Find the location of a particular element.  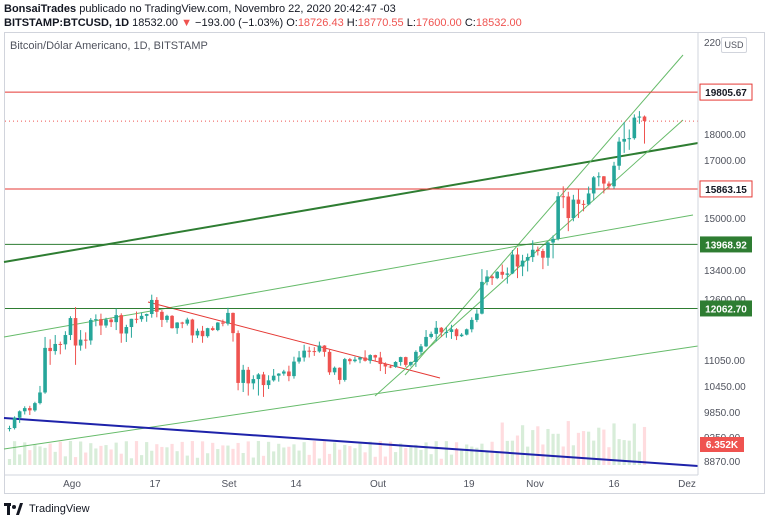

level-tag-text: 12062.70 is located at coordinates (726, 309).